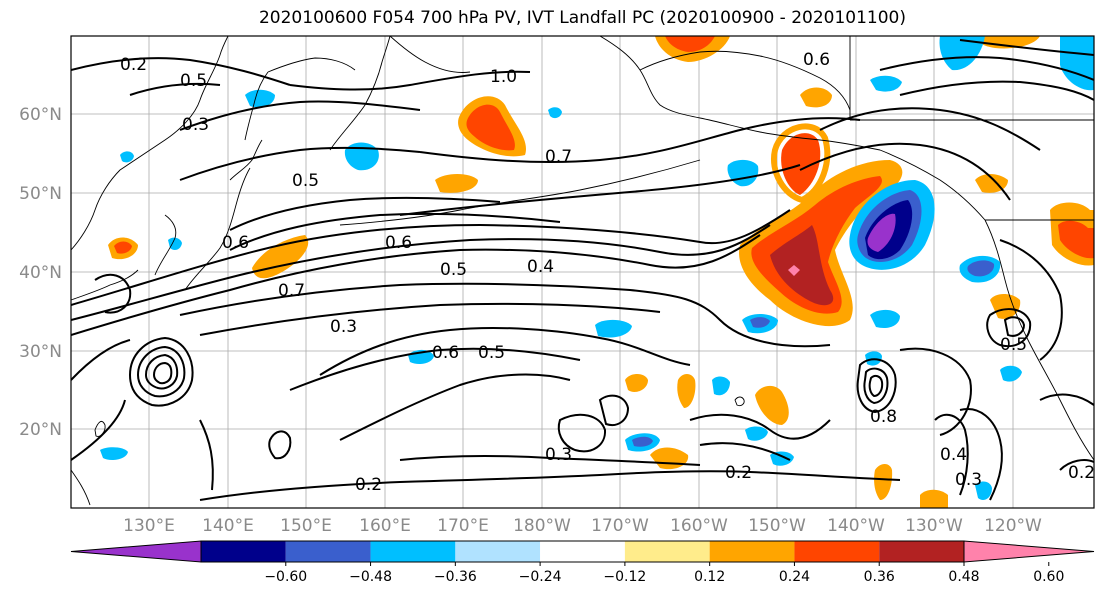 This screenshot has width=1105, height=601. I want to click on colorbar-border, so click(582, 551).